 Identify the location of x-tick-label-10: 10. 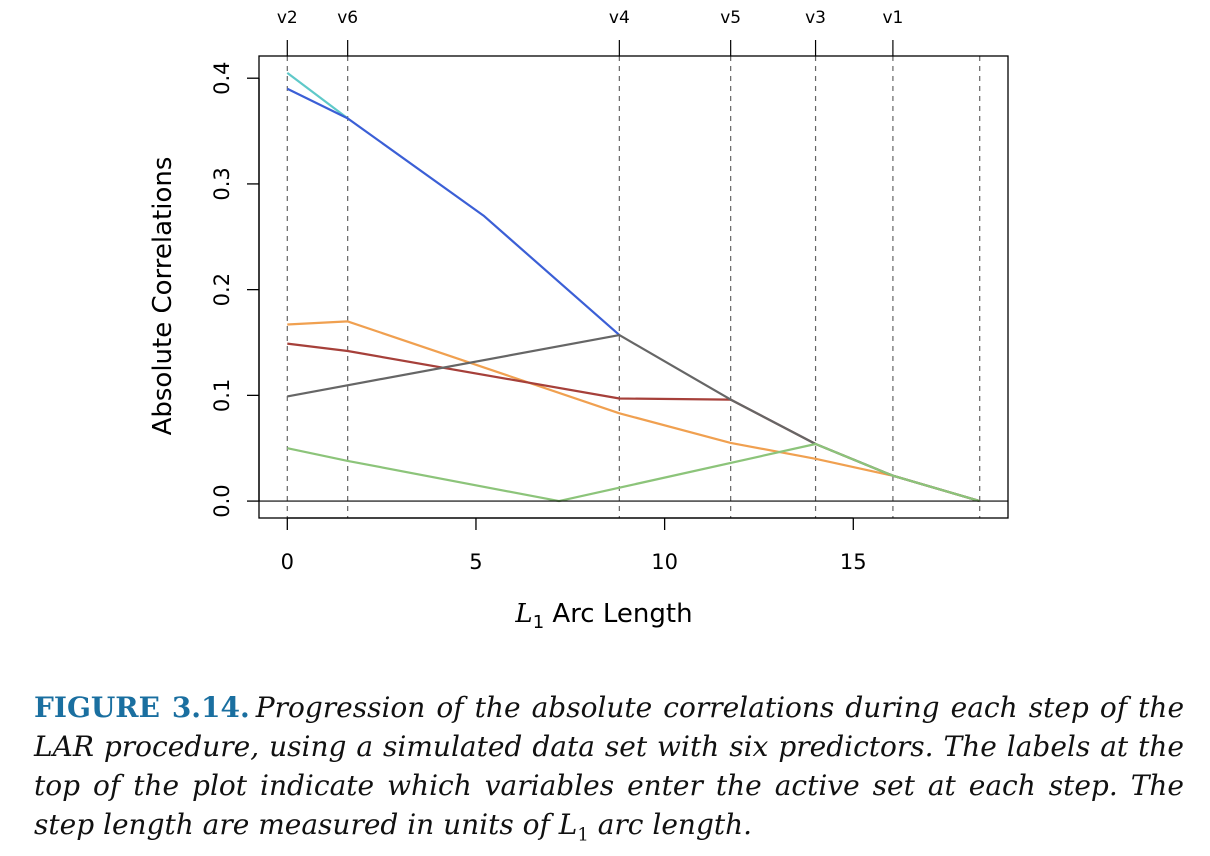
(664, 562).